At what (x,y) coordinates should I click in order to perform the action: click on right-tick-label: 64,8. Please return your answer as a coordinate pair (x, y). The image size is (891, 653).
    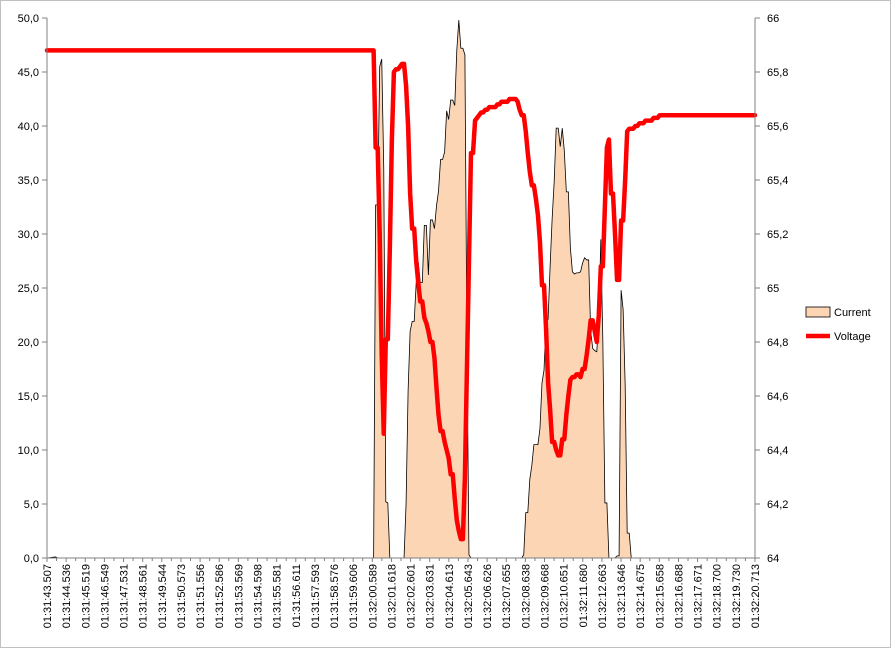
    Looking at the image, I should click on (777, 343).